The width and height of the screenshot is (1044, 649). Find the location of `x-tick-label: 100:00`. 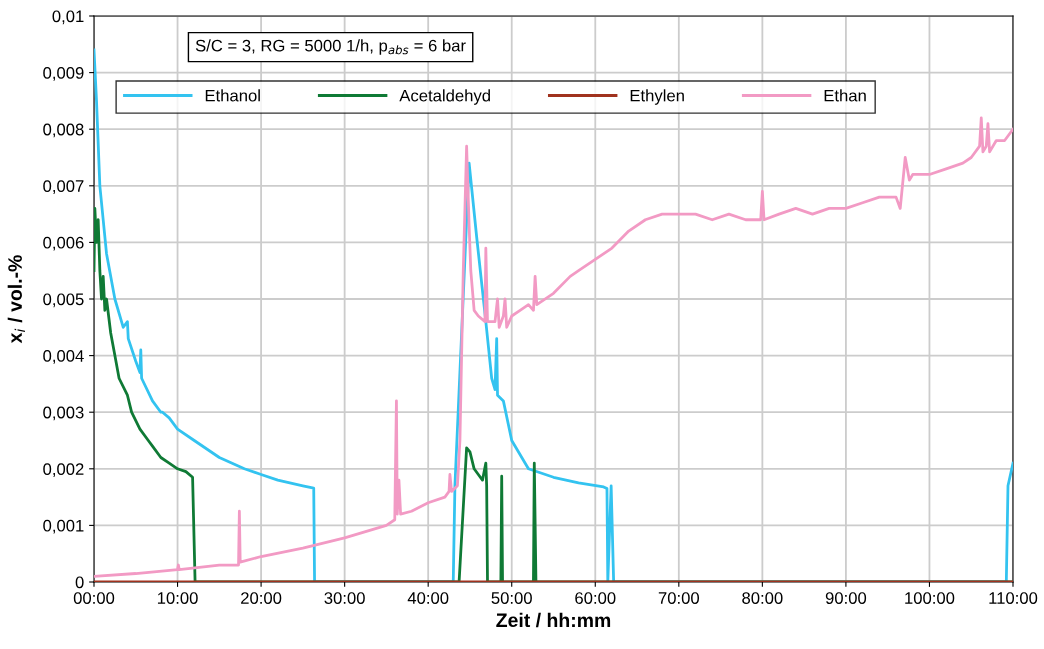

x-tick-label: 100:00 is located at coordinates (930, 598).